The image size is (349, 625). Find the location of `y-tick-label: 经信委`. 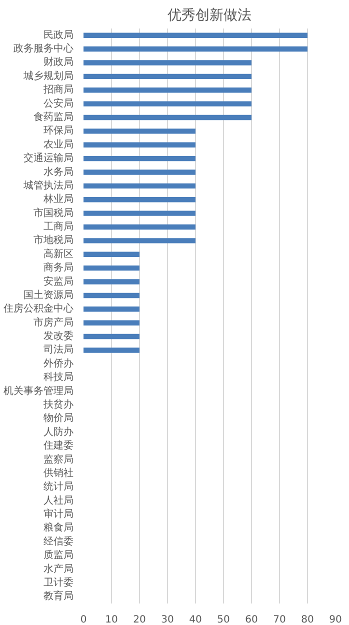

y-tick-label: 经信委 is located at coordinates (59, 541).